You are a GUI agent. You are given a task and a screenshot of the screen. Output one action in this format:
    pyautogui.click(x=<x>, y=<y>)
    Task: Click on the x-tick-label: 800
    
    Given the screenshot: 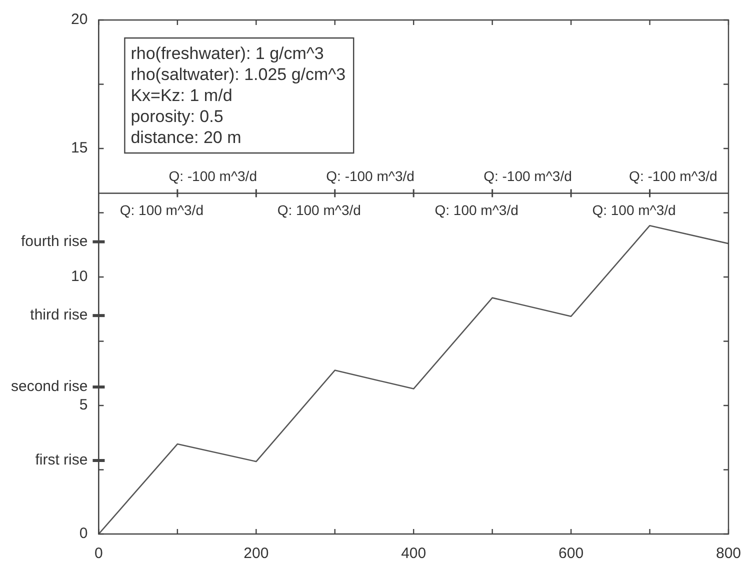 What is the action you would take?
    pyautogui.click(x=728, y=553)
    